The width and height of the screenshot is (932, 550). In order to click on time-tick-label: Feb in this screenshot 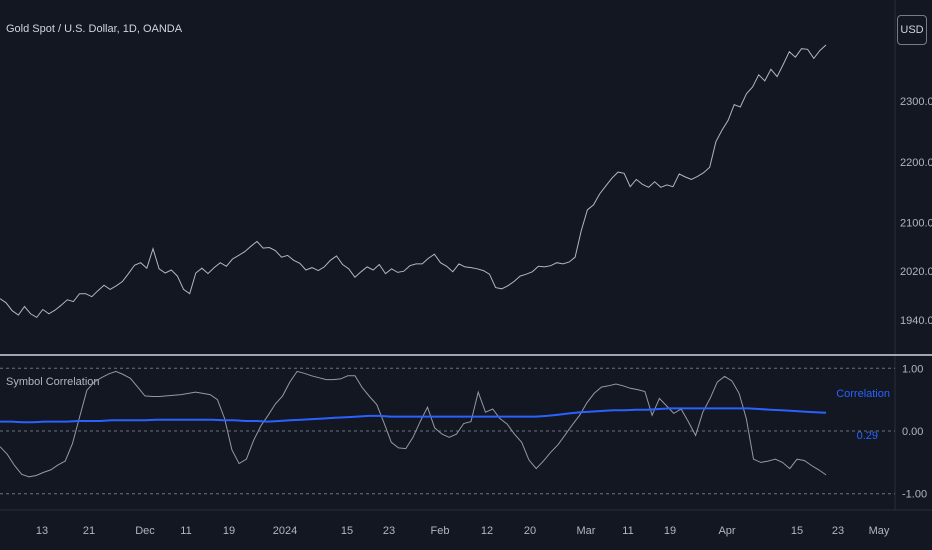, I will do `click(440, 531)`.